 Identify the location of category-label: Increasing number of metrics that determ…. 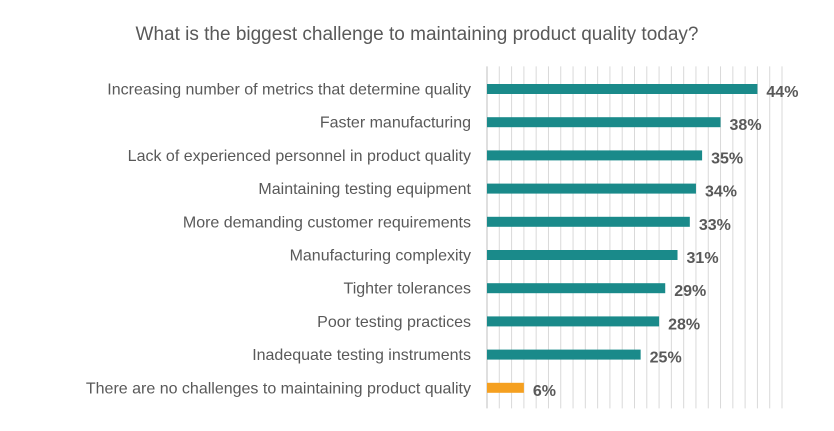
(289, 90).